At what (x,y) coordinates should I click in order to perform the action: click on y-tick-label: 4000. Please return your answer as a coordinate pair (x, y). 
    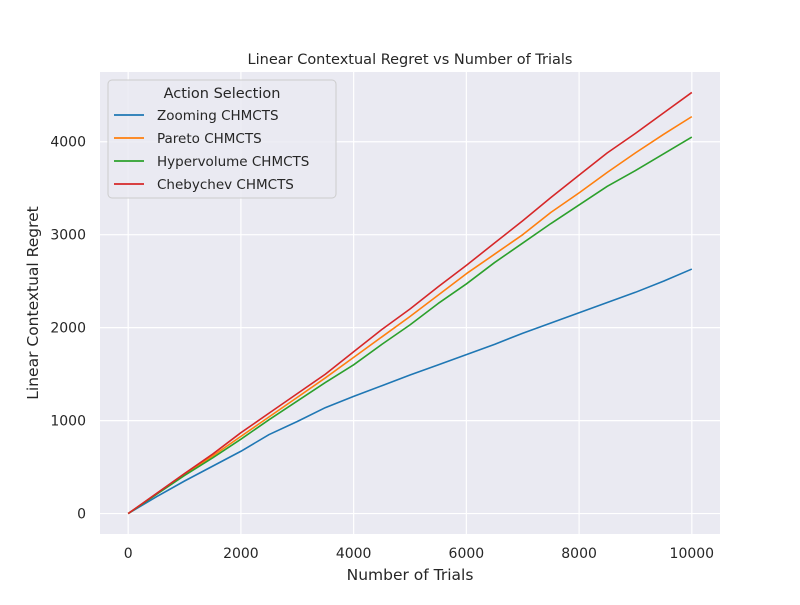
    Looking at the image, I should click on (68, 143).